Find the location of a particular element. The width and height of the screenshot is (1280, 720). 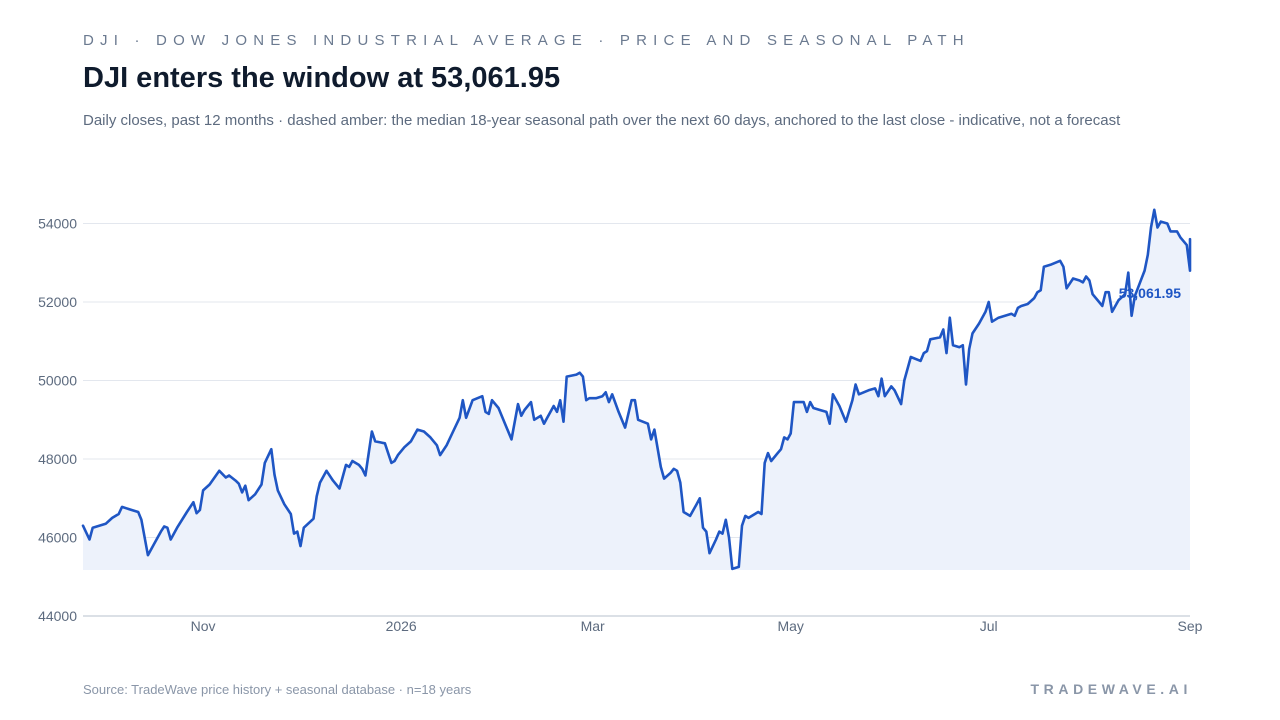

y-tick-label: 48000 is located at coordinates (57, 459).